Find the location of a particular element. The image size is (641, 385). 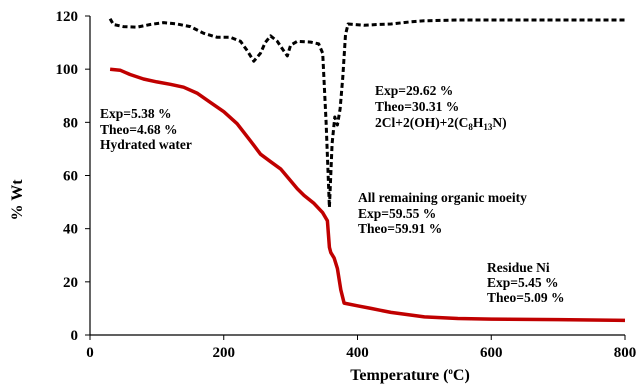

x-tick-label: 600 is located at coordinates (491, 353).